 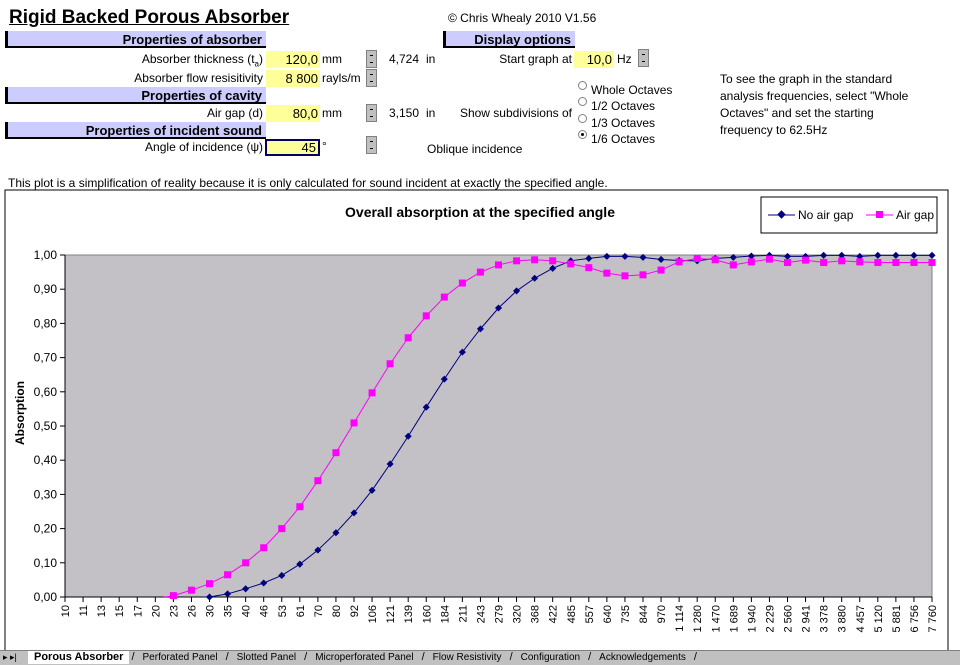 I want to click on y-tick-label: 0,50, so click(x=46, y=426).